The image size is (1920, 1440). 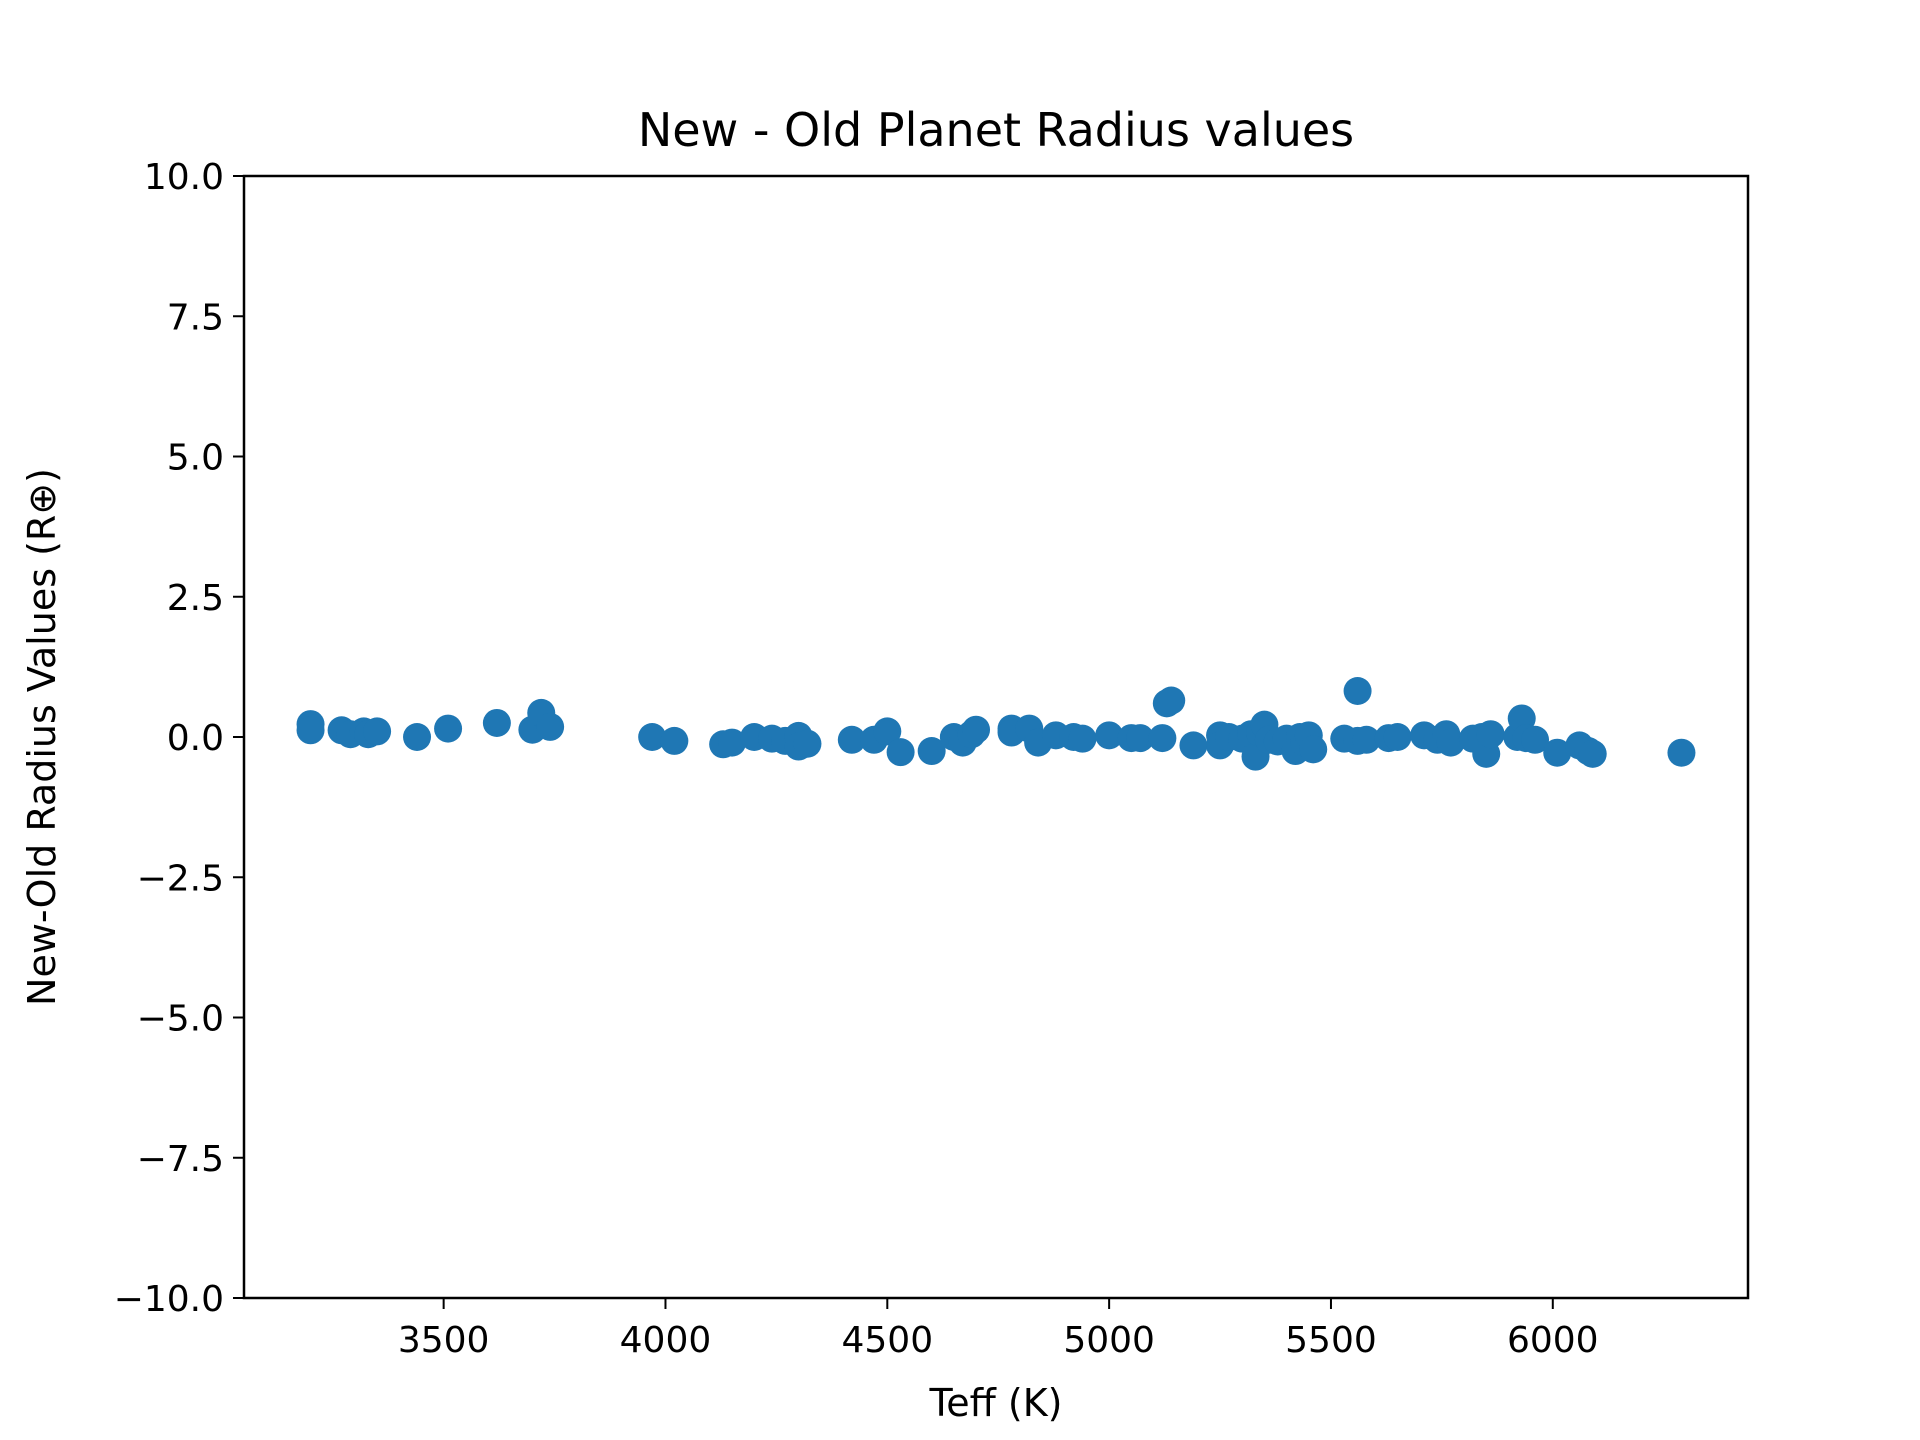 What do you see at coordinates (195, 317) in the screenshot?
I see `y-tick-label: 7.5` at bounding box center [195, 317].